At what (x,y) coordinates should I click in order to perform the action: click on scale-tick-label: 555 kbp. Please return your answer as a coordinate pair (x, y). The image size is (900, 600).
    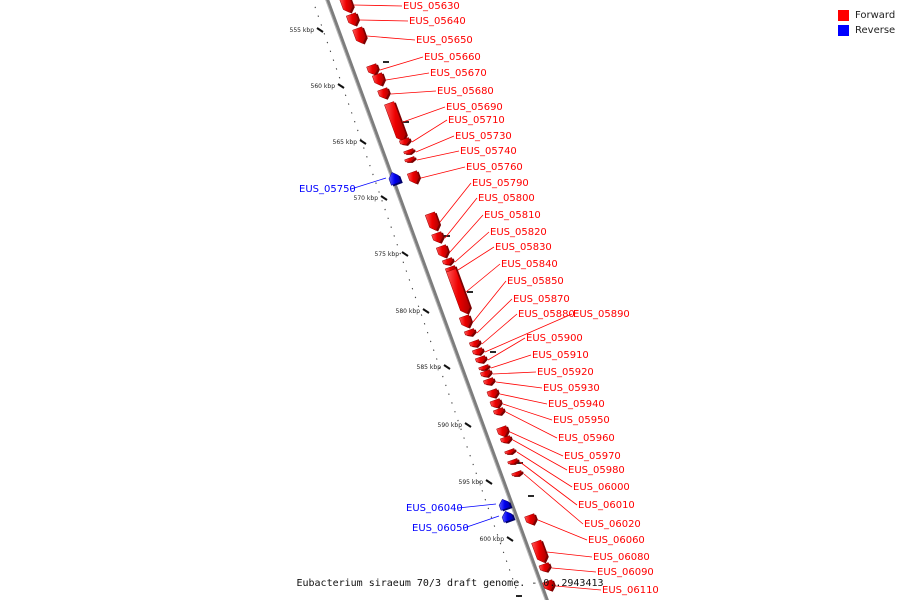
    Looking at the image, I should click on (302, 30).